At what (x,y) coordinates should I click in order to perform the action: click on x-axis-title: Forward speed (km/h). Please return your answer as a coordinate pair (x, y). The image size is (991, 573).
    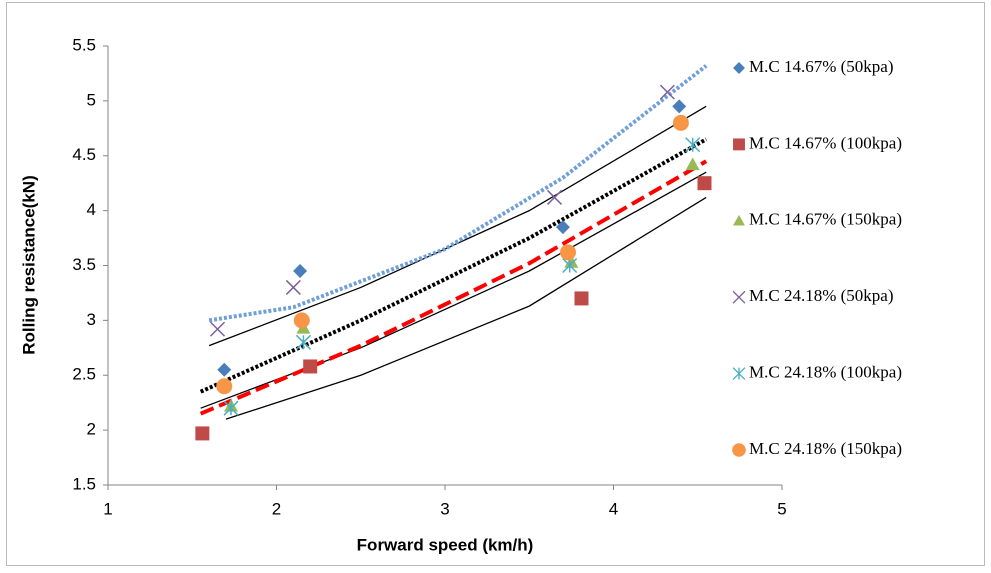
    Looking at the image, I should click on (445, 544).